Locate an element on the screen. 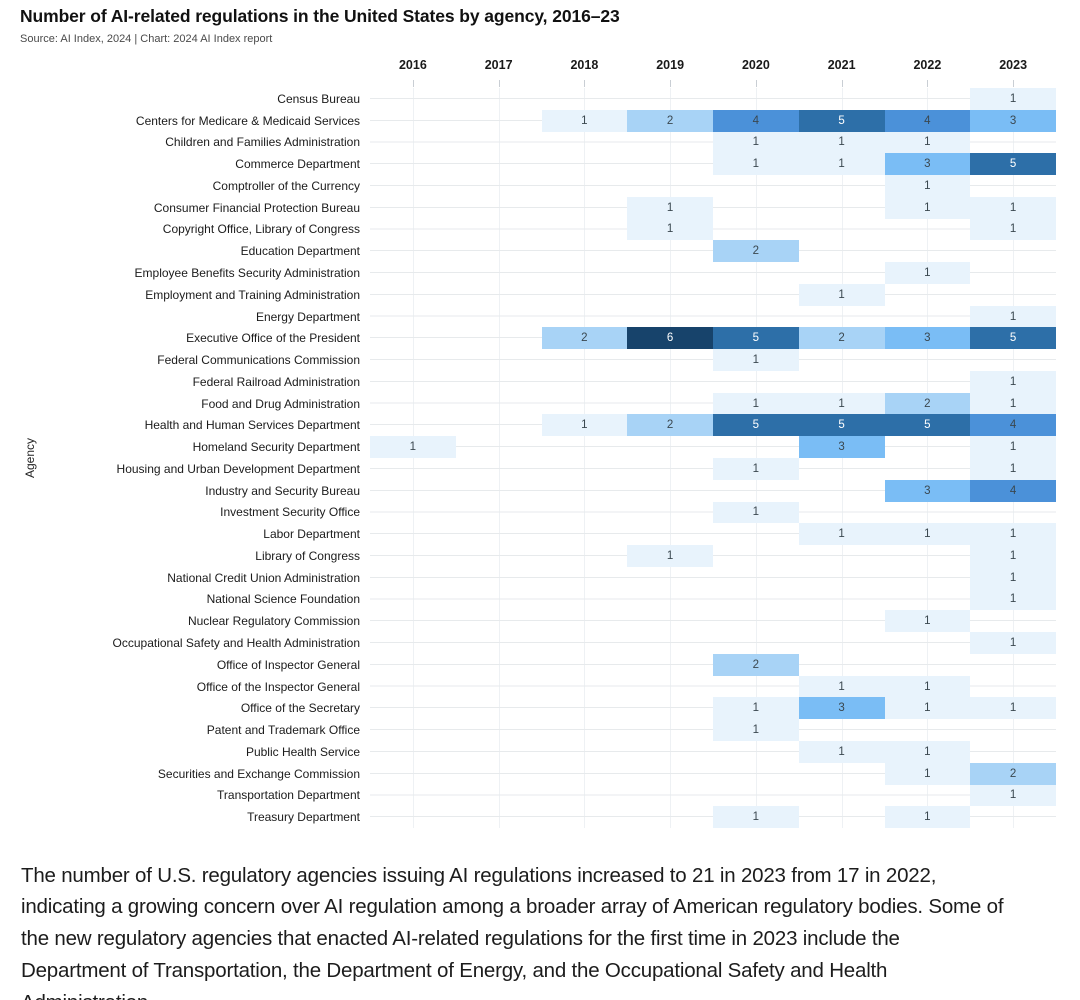  agency-label: Census Bureau is located at coordinates (318, 98).